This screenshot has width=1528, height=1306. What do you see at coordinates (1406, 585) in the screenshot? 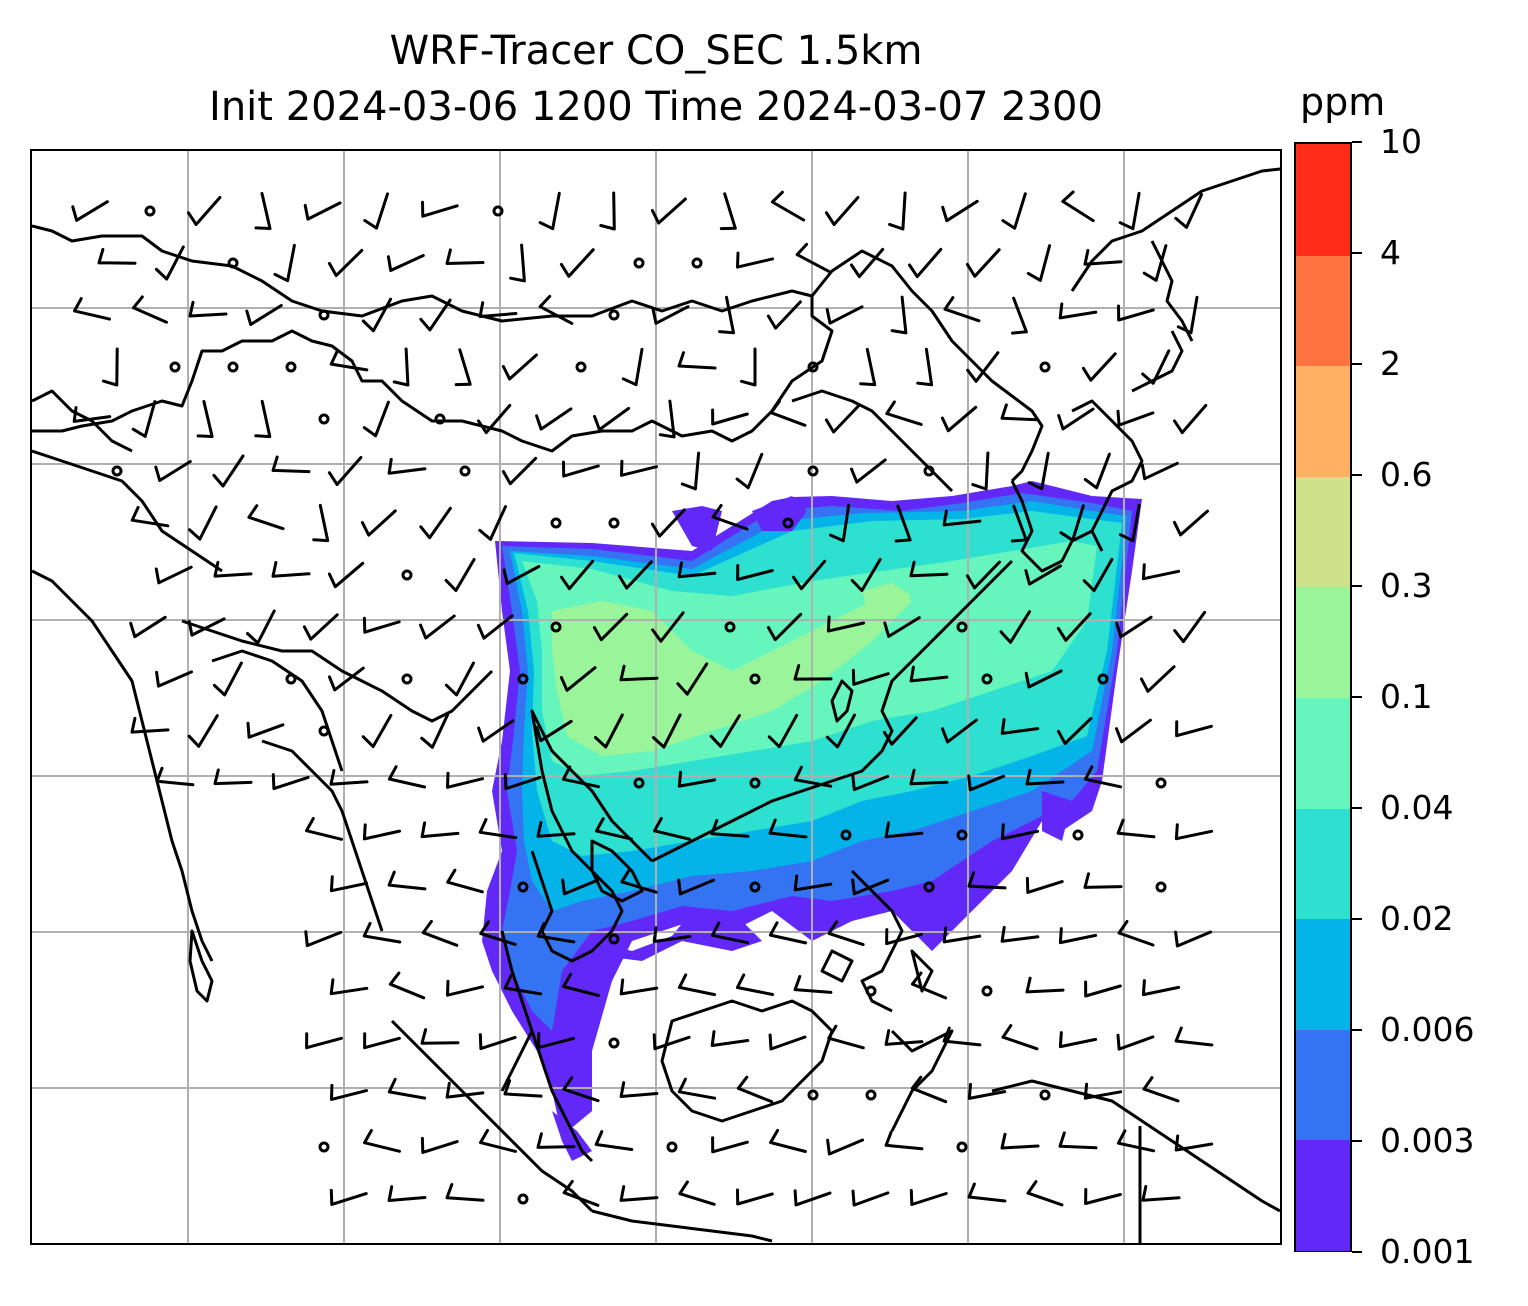
I see `colorbar-tick-label: 0.3` at bounding box center [1406, 585].